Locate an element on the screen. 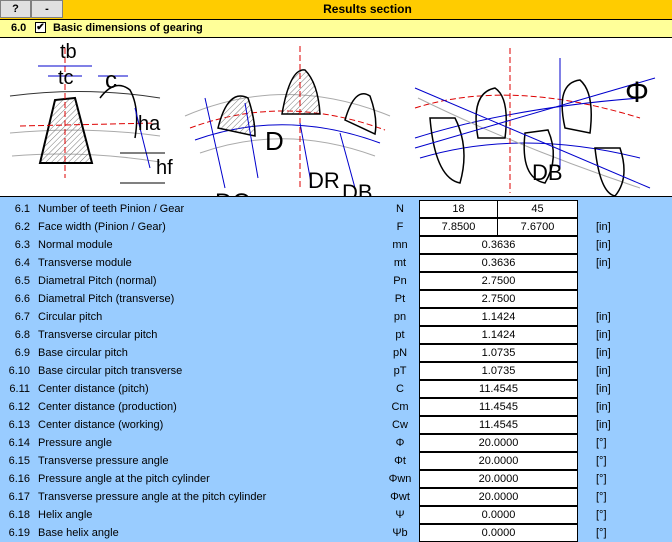  row-label: Transverse pressure angle is located at coordinates (103, 461).